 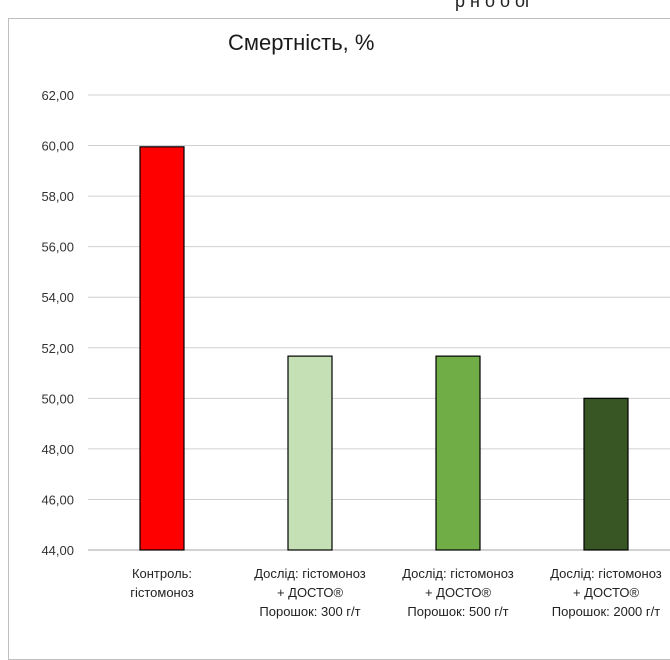 I want to click on x-tick-label: гістомоноз, so click(x=162, y=592).